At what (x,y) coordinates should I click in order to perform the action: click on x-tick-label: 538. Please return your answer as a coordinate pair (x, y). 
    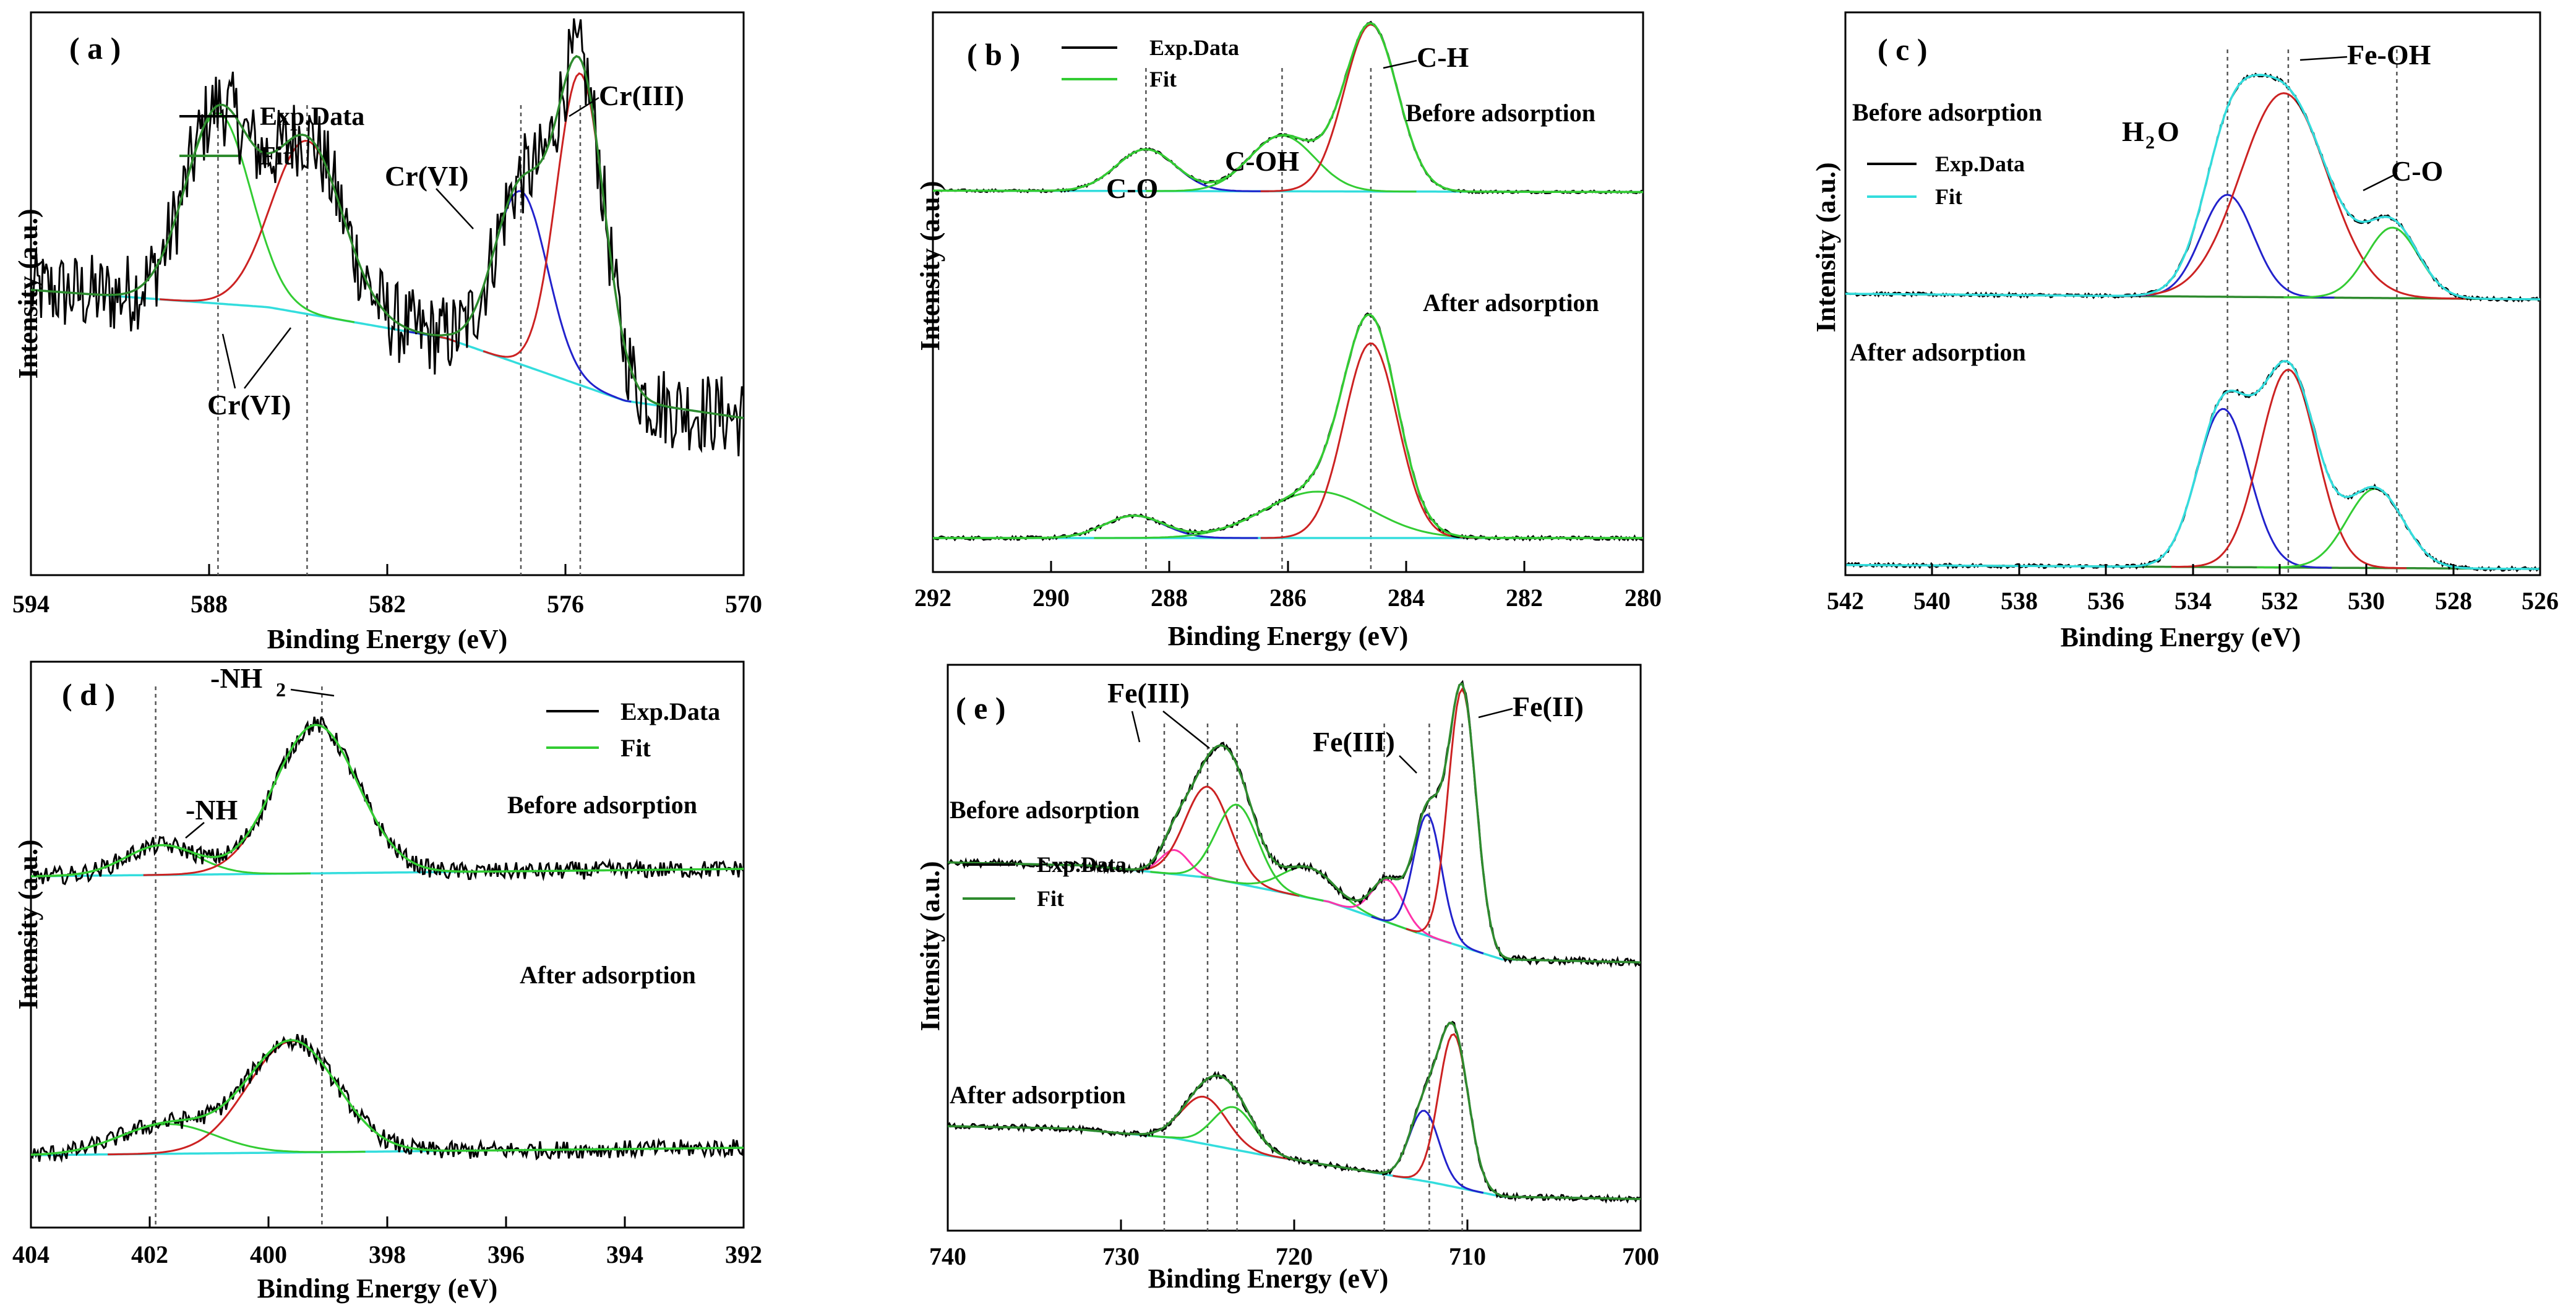
    Looking at the image, I should click on (2019, 601).